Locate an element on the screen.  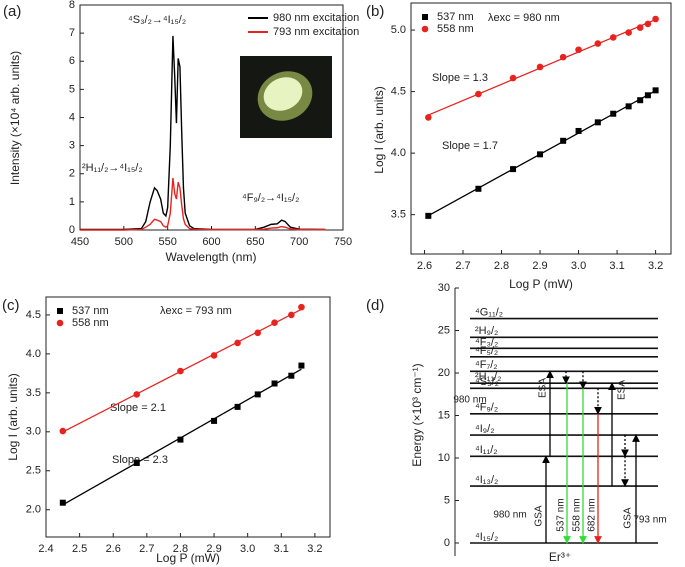
x-tick-label: 450 is located at coordinates (80, 242).